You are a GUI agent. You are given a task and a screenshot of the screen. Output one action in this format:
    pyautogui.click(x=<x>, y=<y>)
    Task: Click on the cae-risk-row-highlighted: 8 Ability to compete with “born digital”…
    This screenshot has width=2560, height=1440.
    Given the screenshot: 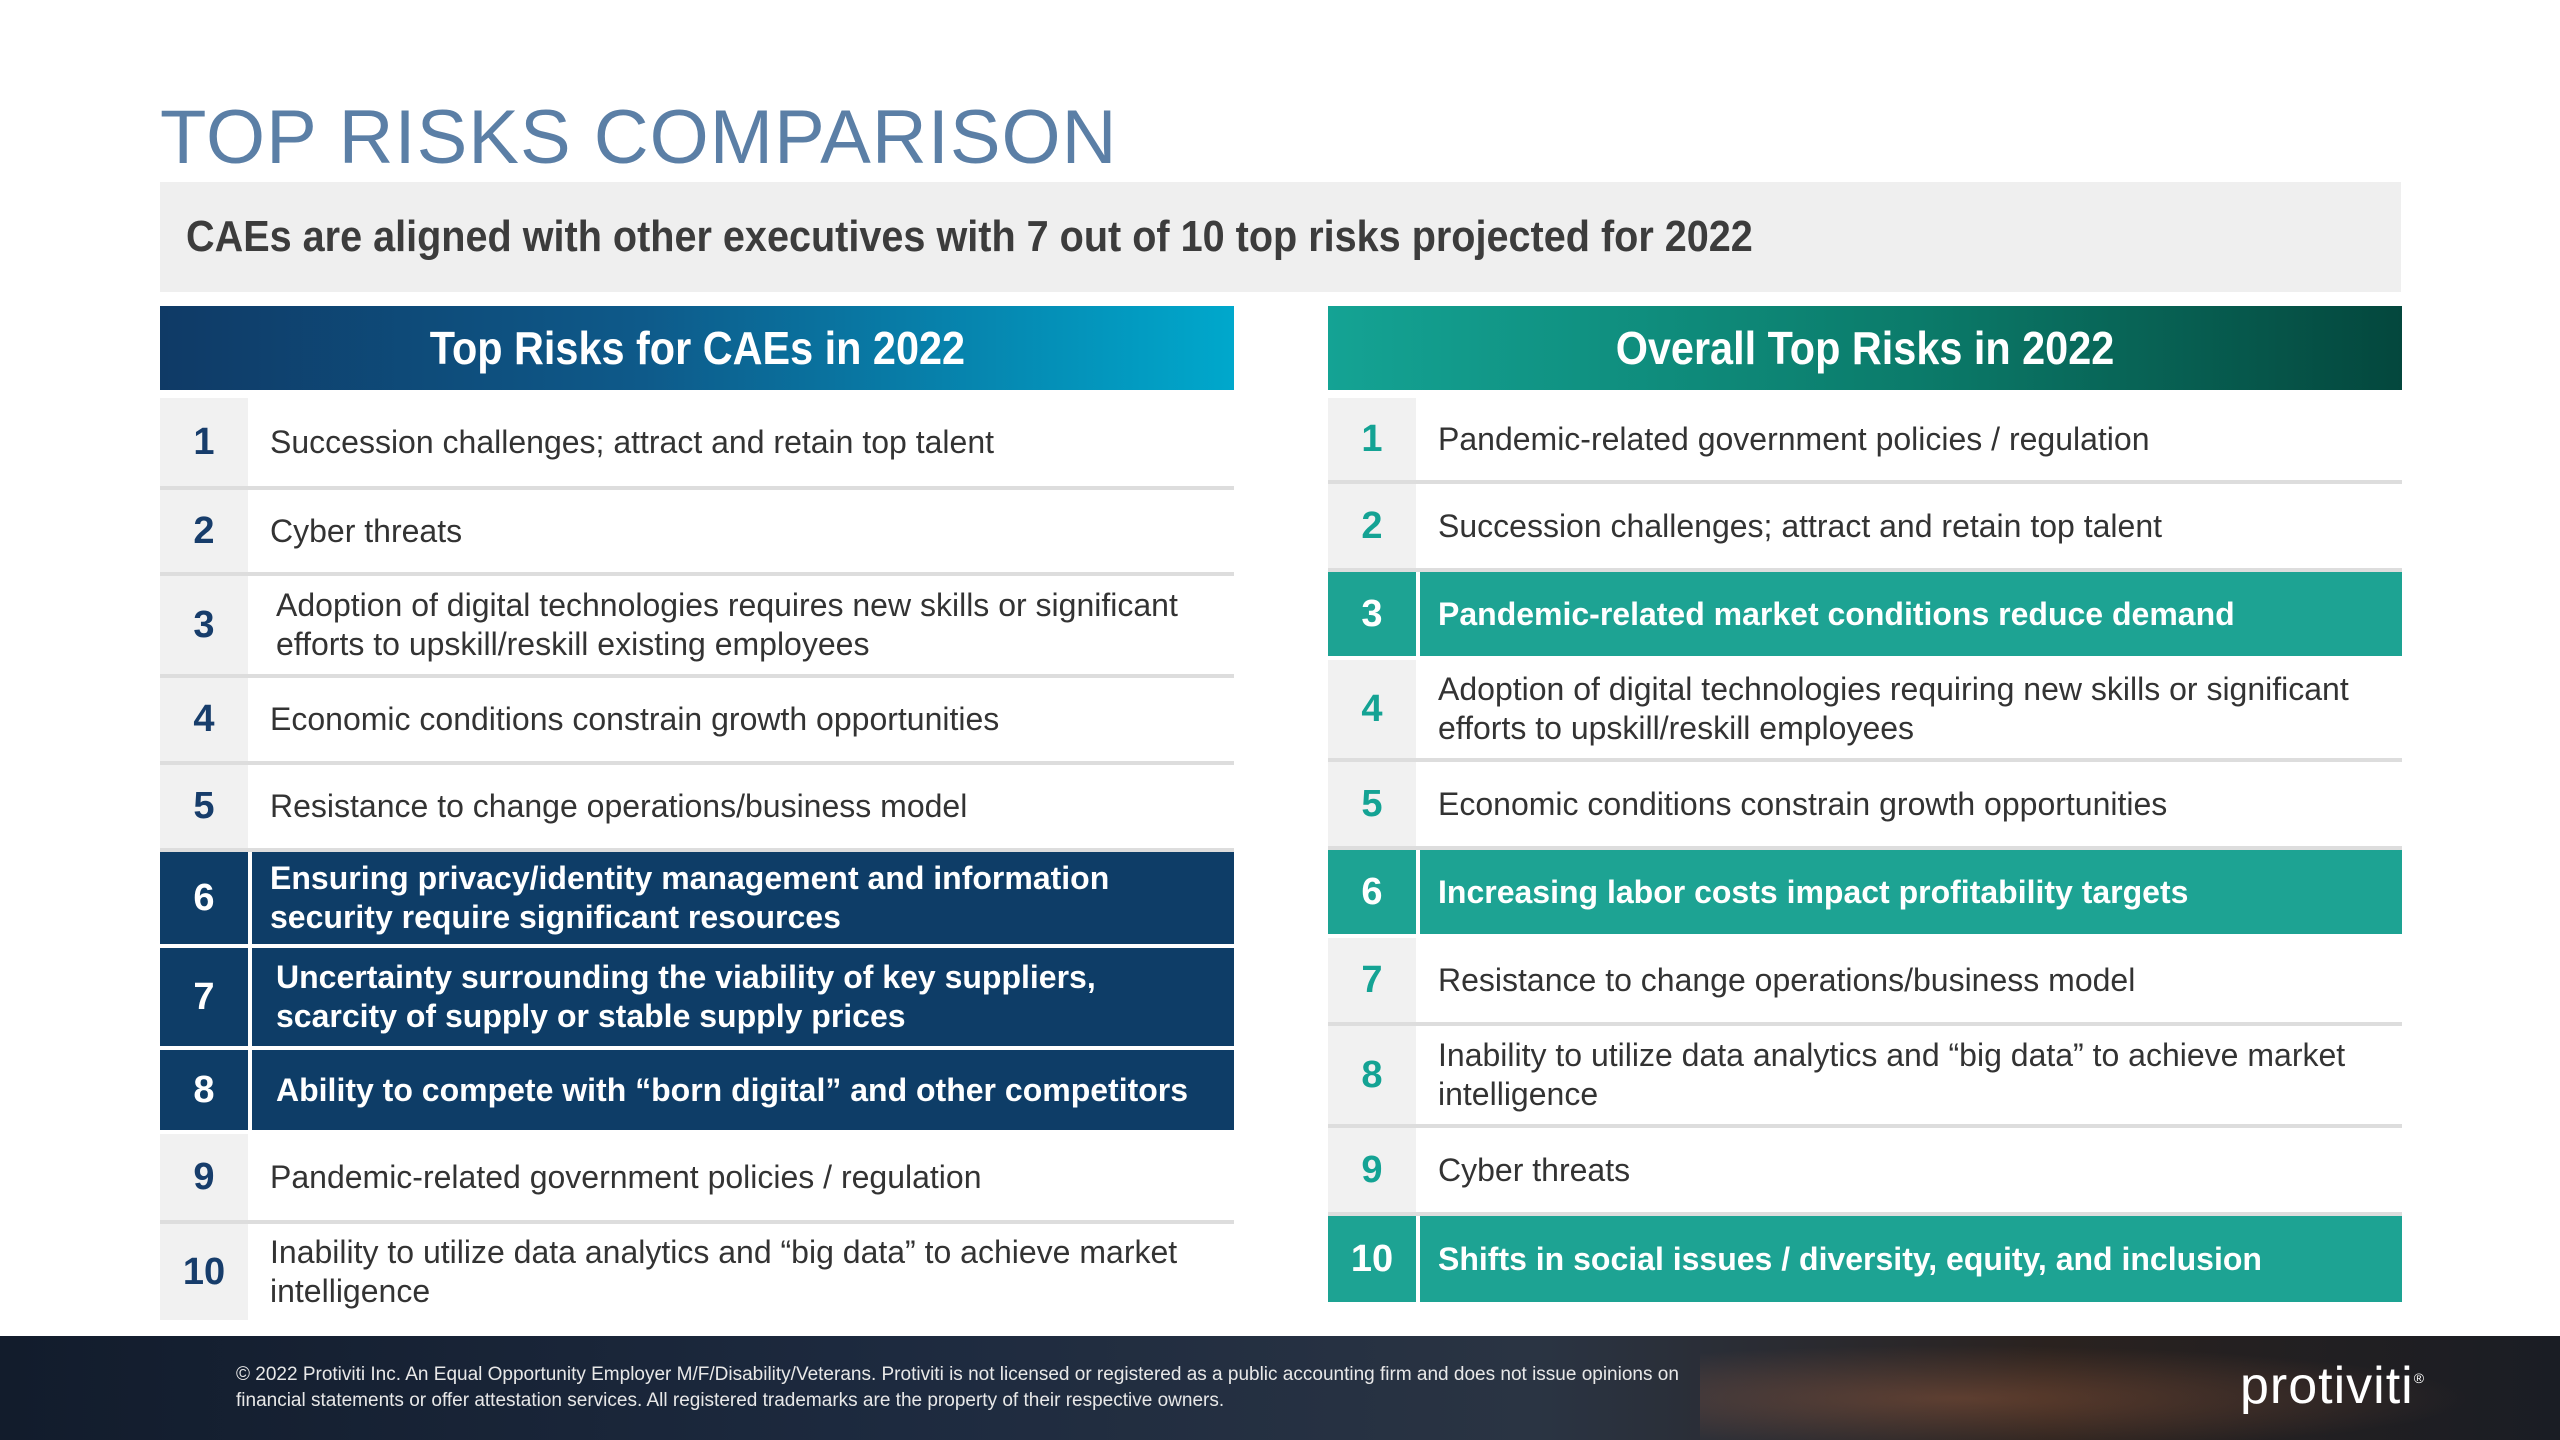 What is the action you would take?
    pyautogui.click(x=697, y=1092)
    